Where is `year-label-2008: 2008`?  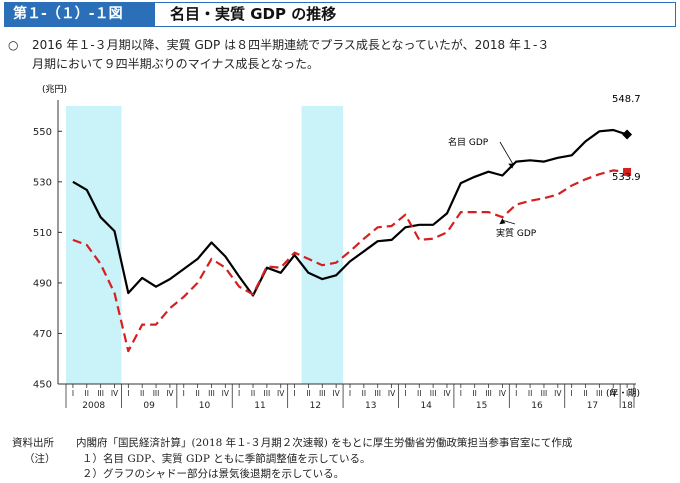
year-label-2008: 2008 is located at coordinates (93, 406).